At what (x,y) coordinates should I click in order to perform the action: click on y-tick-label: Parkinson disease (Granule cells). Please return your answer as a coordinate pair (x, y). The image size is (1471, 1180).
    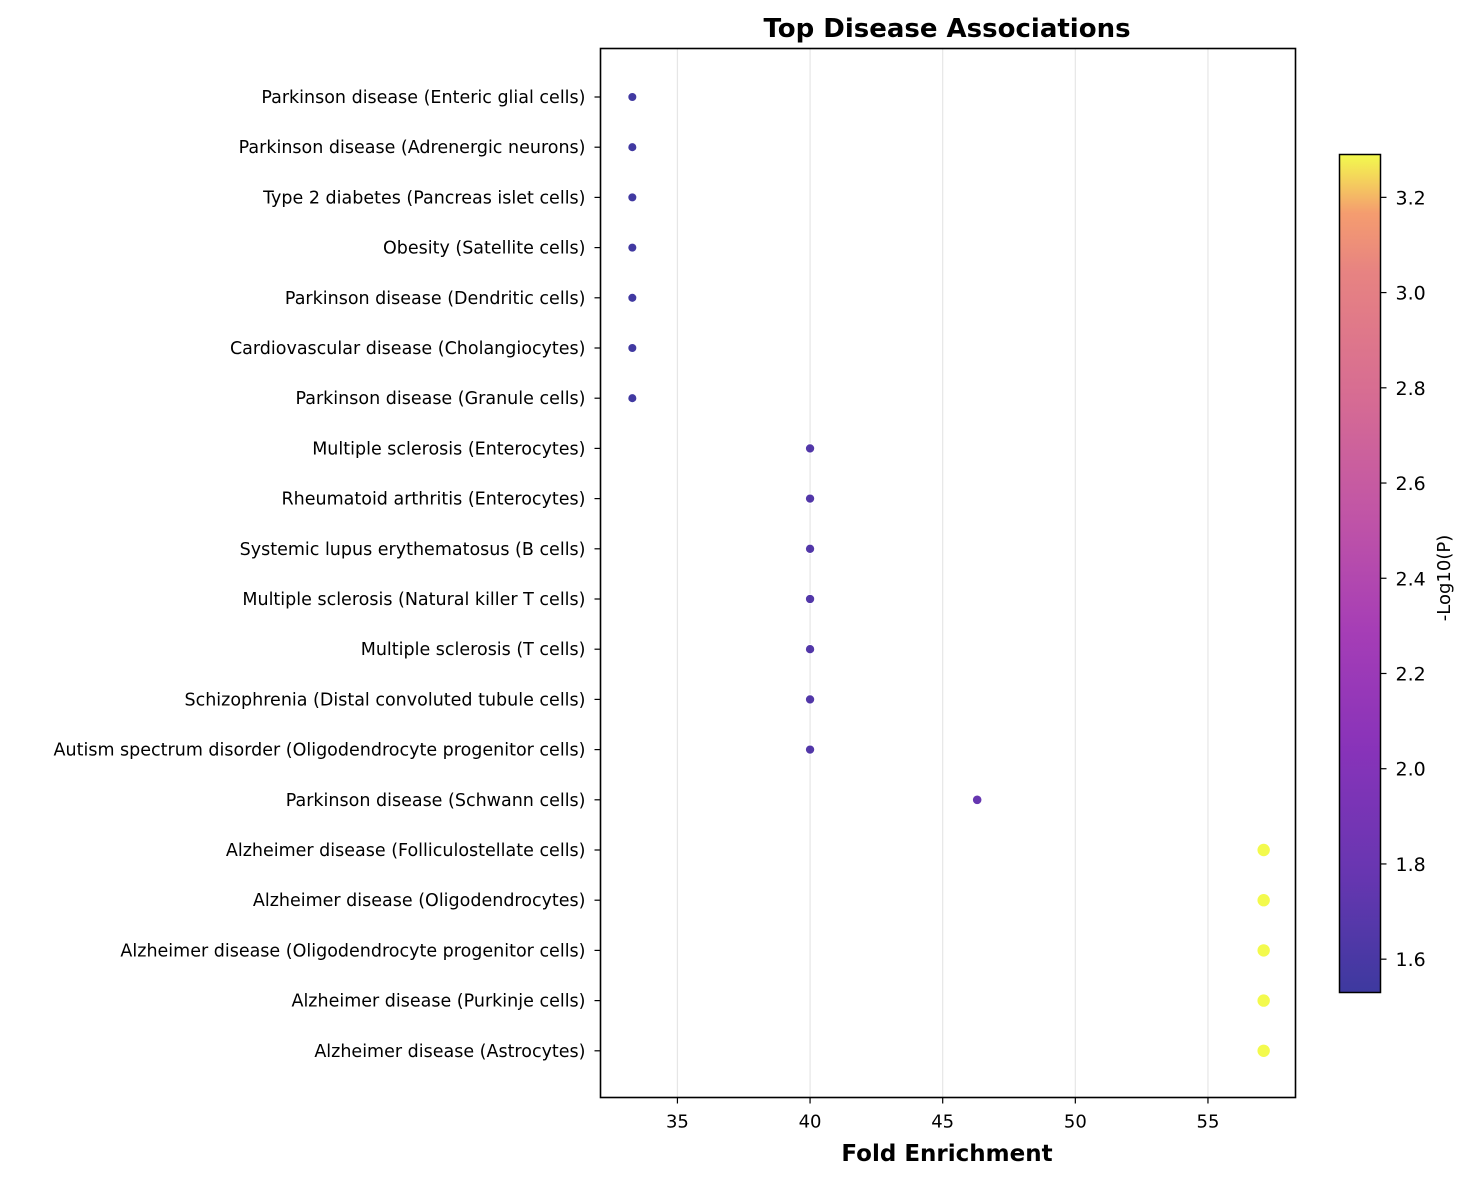
    Looking at the image, I should click on (440, 399).